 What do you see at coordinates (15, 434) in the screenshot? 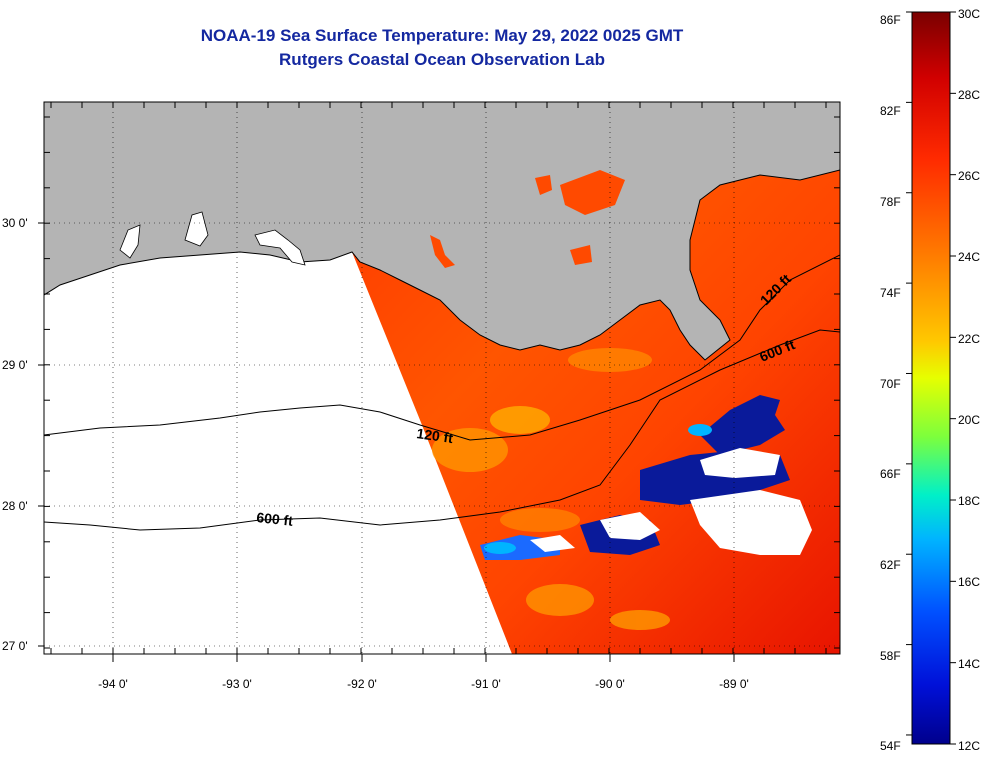
I see `lat-axis-labels: 30 0' 29 0' 28 0' 27 0'` at bounding box center [15, 434].